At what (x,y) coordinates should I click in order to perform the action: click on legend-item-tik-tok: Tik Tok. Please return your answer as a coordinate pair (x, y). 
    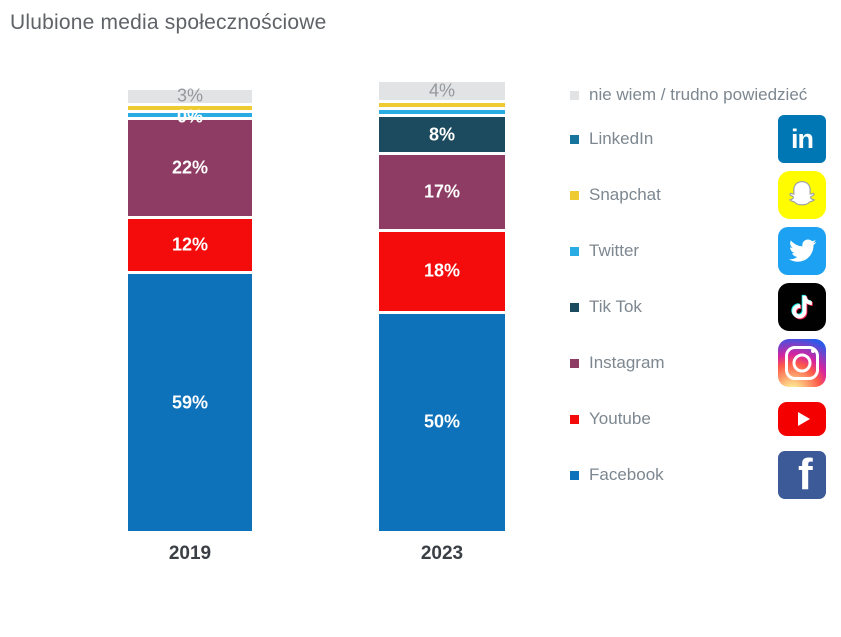
    Looking at the image, I should click on (698, 307).